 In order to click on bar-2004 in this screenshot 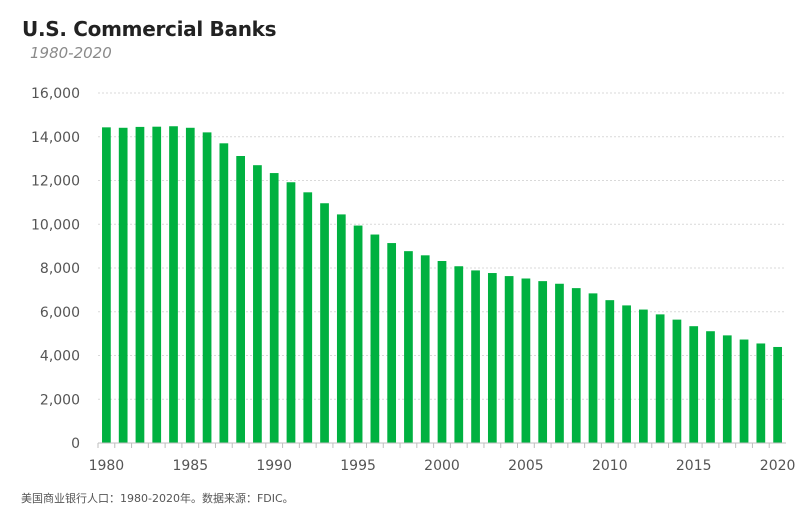, I will do `click(509, 359)`.